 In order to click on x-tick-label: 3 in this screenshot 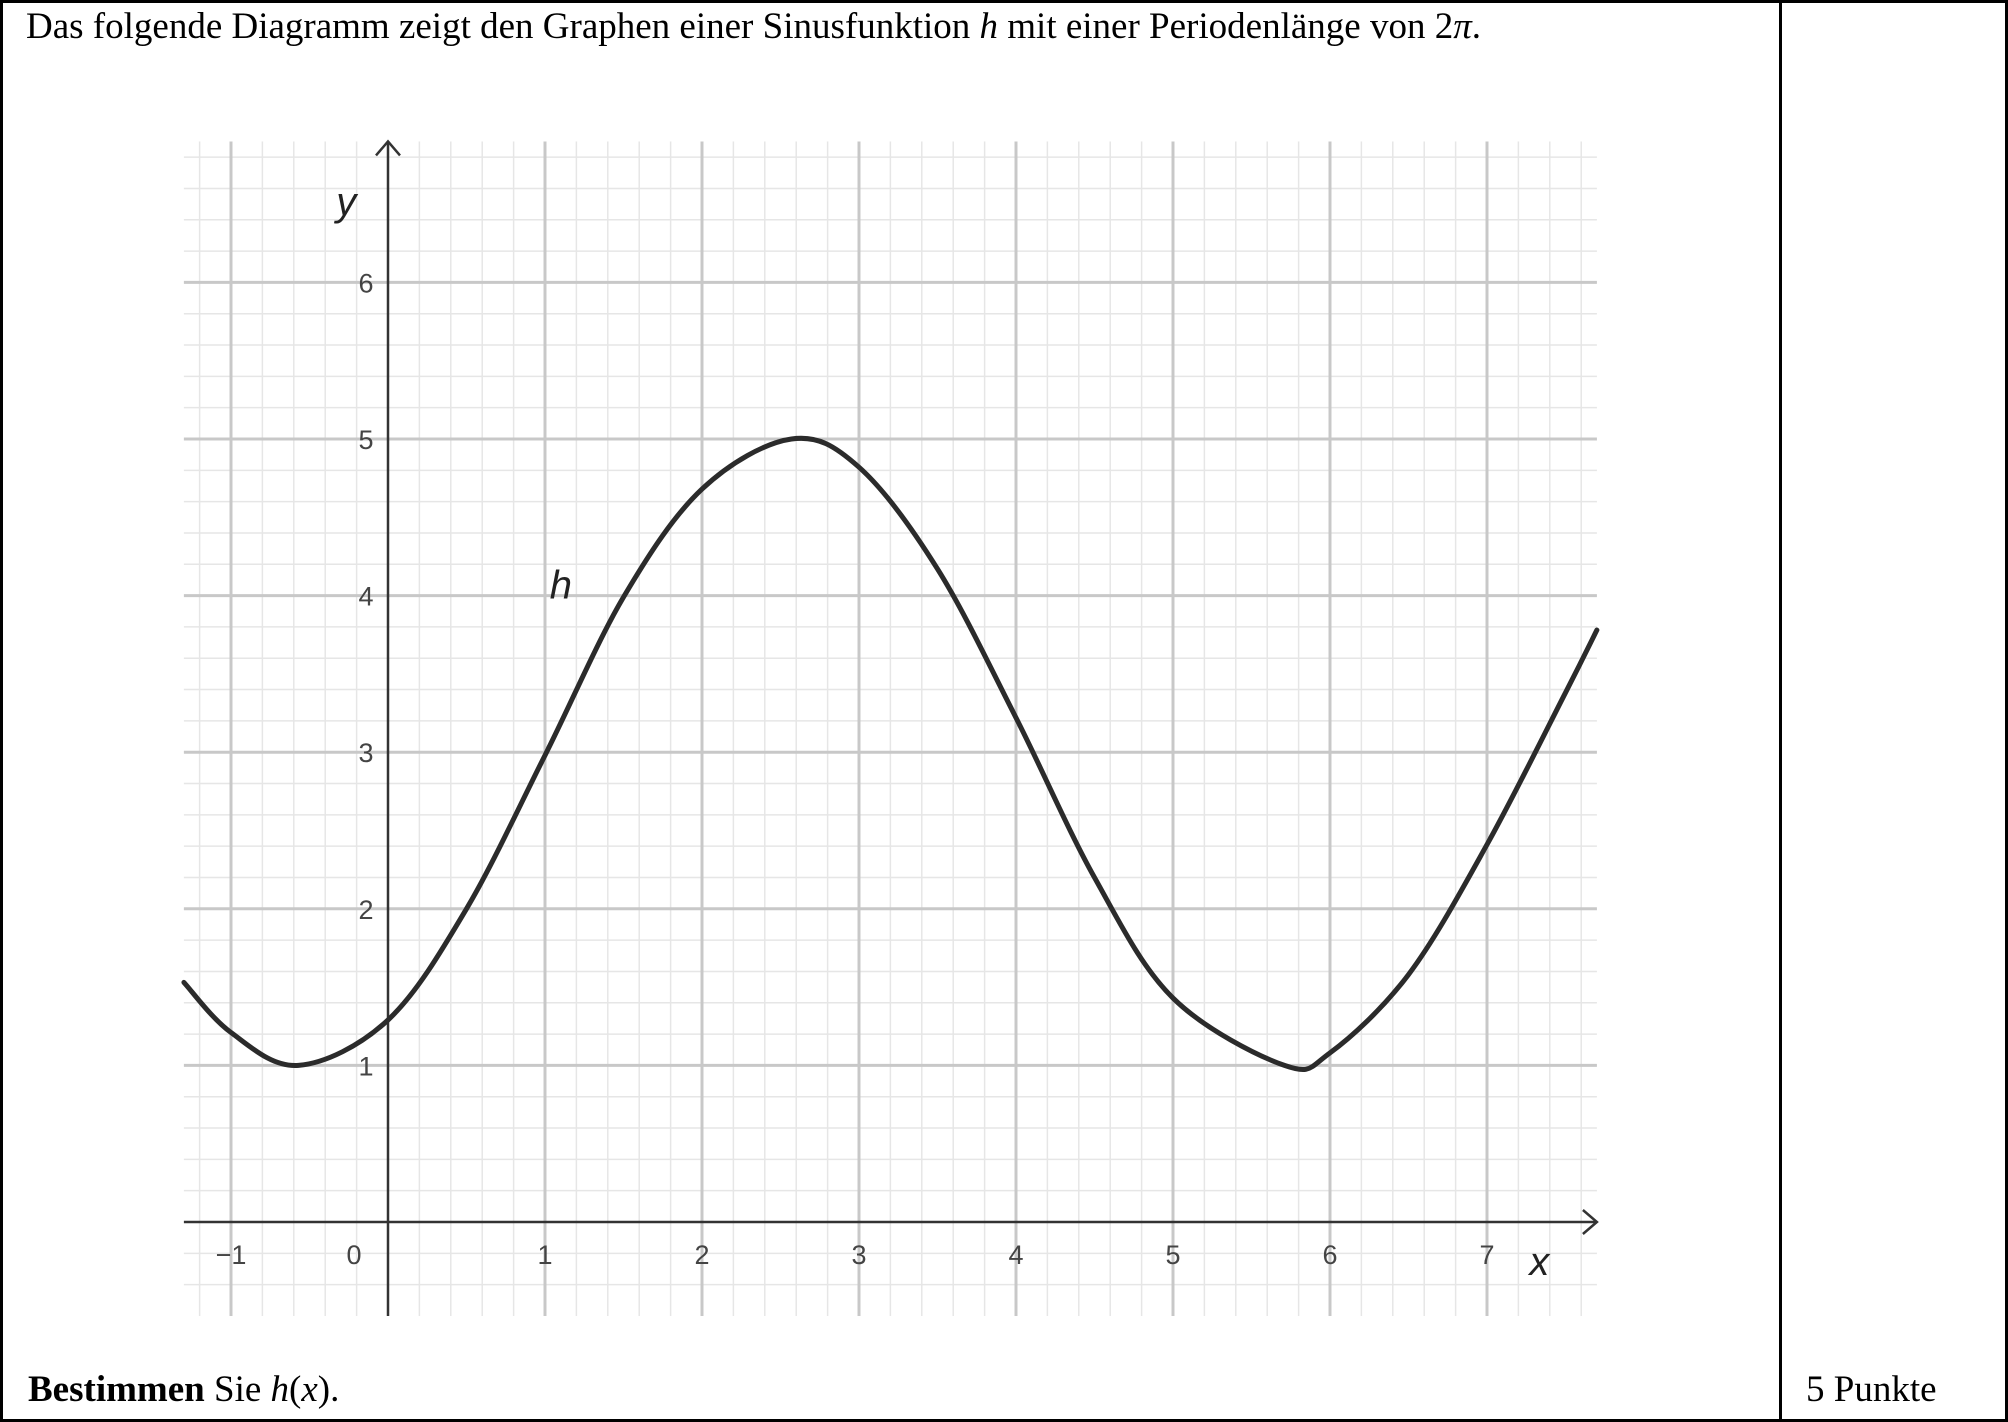, I will do `click(858, 1255)`.